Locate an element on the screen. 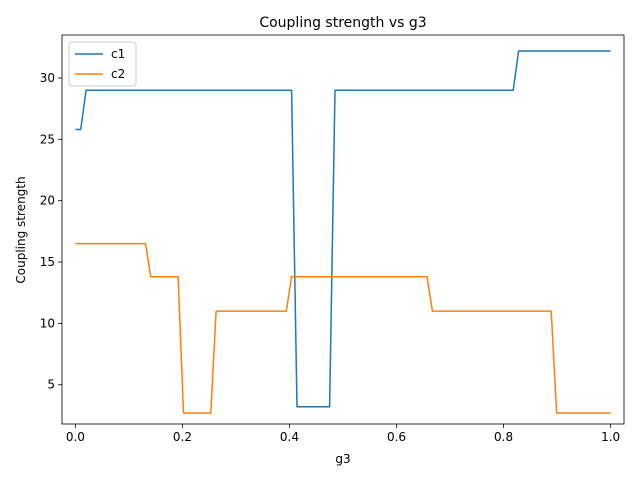 The image size is (640, 480). x-axis: 0.0 0.2 0.4 0.6 0.8 1.0 is located at coordinates (343, 434).